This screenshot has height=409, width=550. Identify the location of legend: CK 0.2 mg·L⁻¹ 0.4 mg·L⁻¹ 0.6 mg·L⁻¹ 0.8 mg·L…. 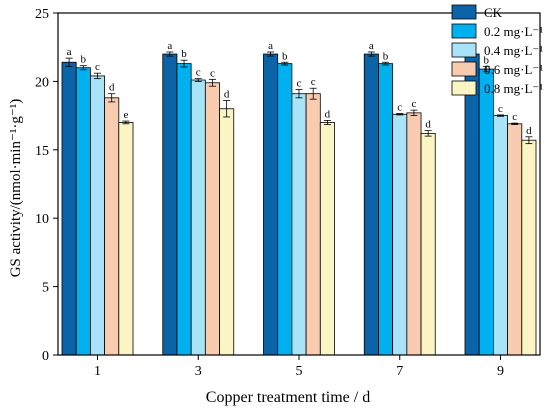
(497, 50).